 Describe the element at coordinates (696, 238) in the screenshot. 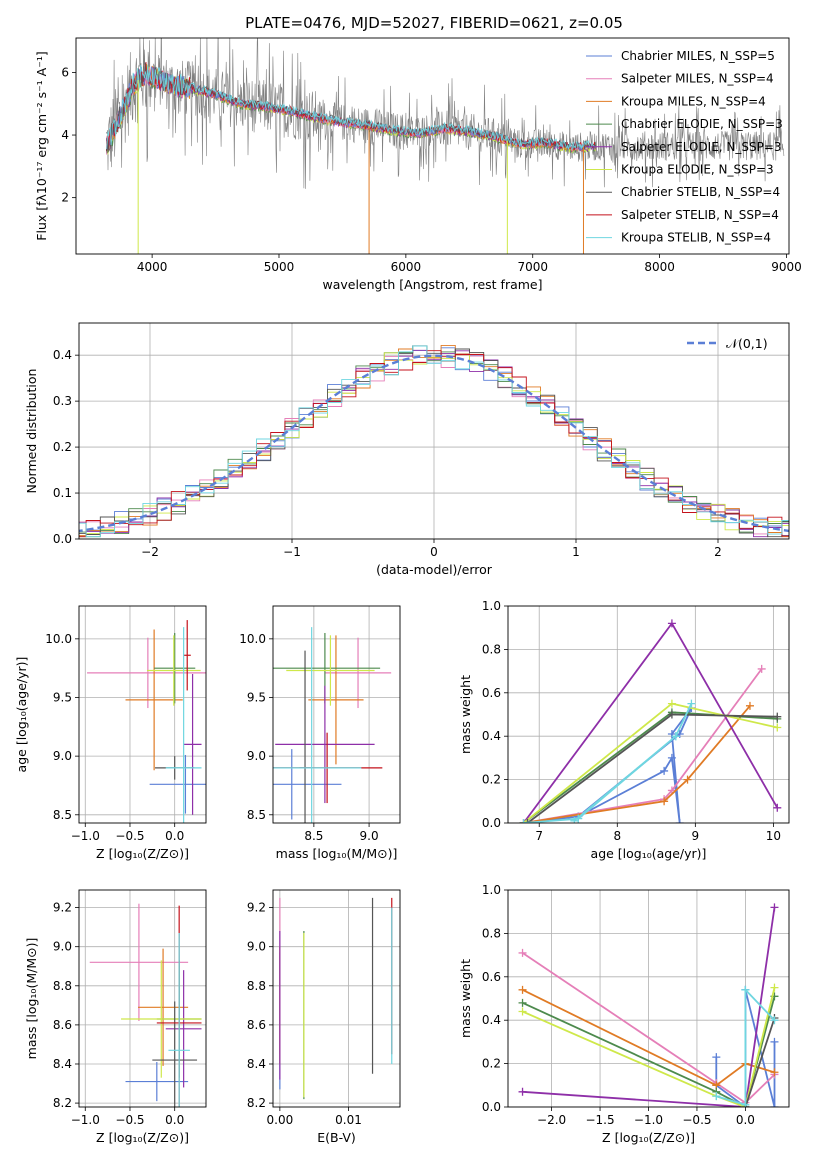

I see `legend-entry: Kroupa STELIB, N_SSP=4` at that location.